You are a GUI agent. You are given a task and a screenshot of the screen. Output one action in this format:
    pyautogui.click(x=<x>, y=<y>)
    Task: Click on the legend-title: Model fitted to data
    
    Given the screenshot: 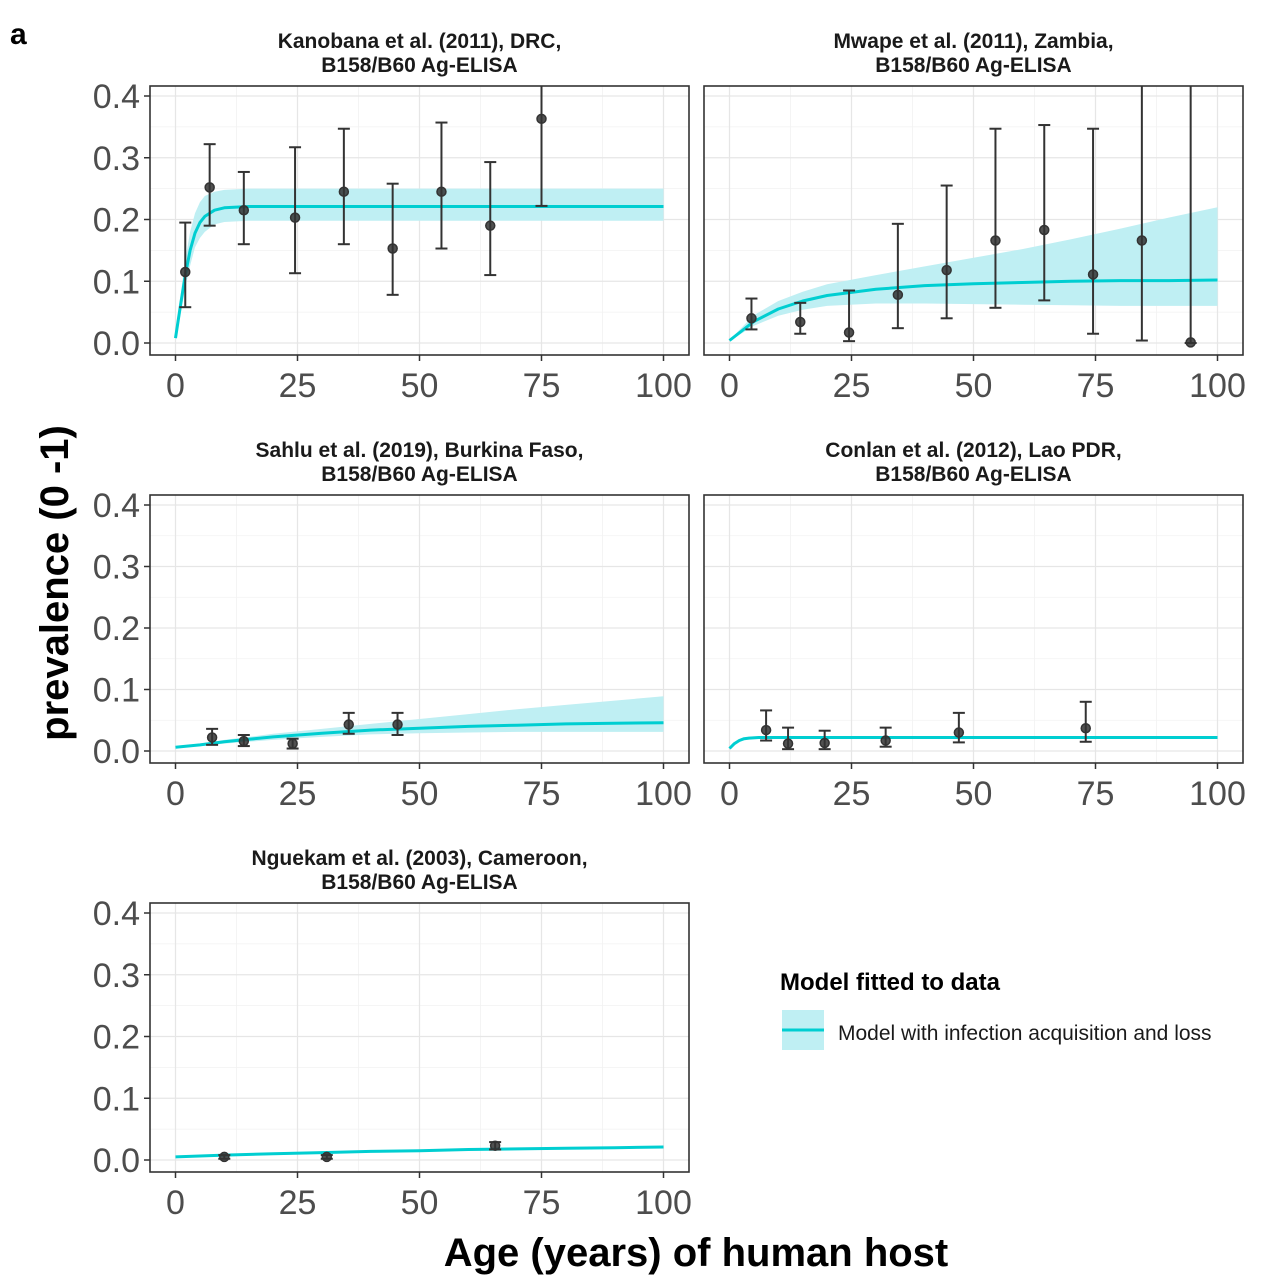 What is the action you would take?
    pyautogui.click(x=890, y=982)
    